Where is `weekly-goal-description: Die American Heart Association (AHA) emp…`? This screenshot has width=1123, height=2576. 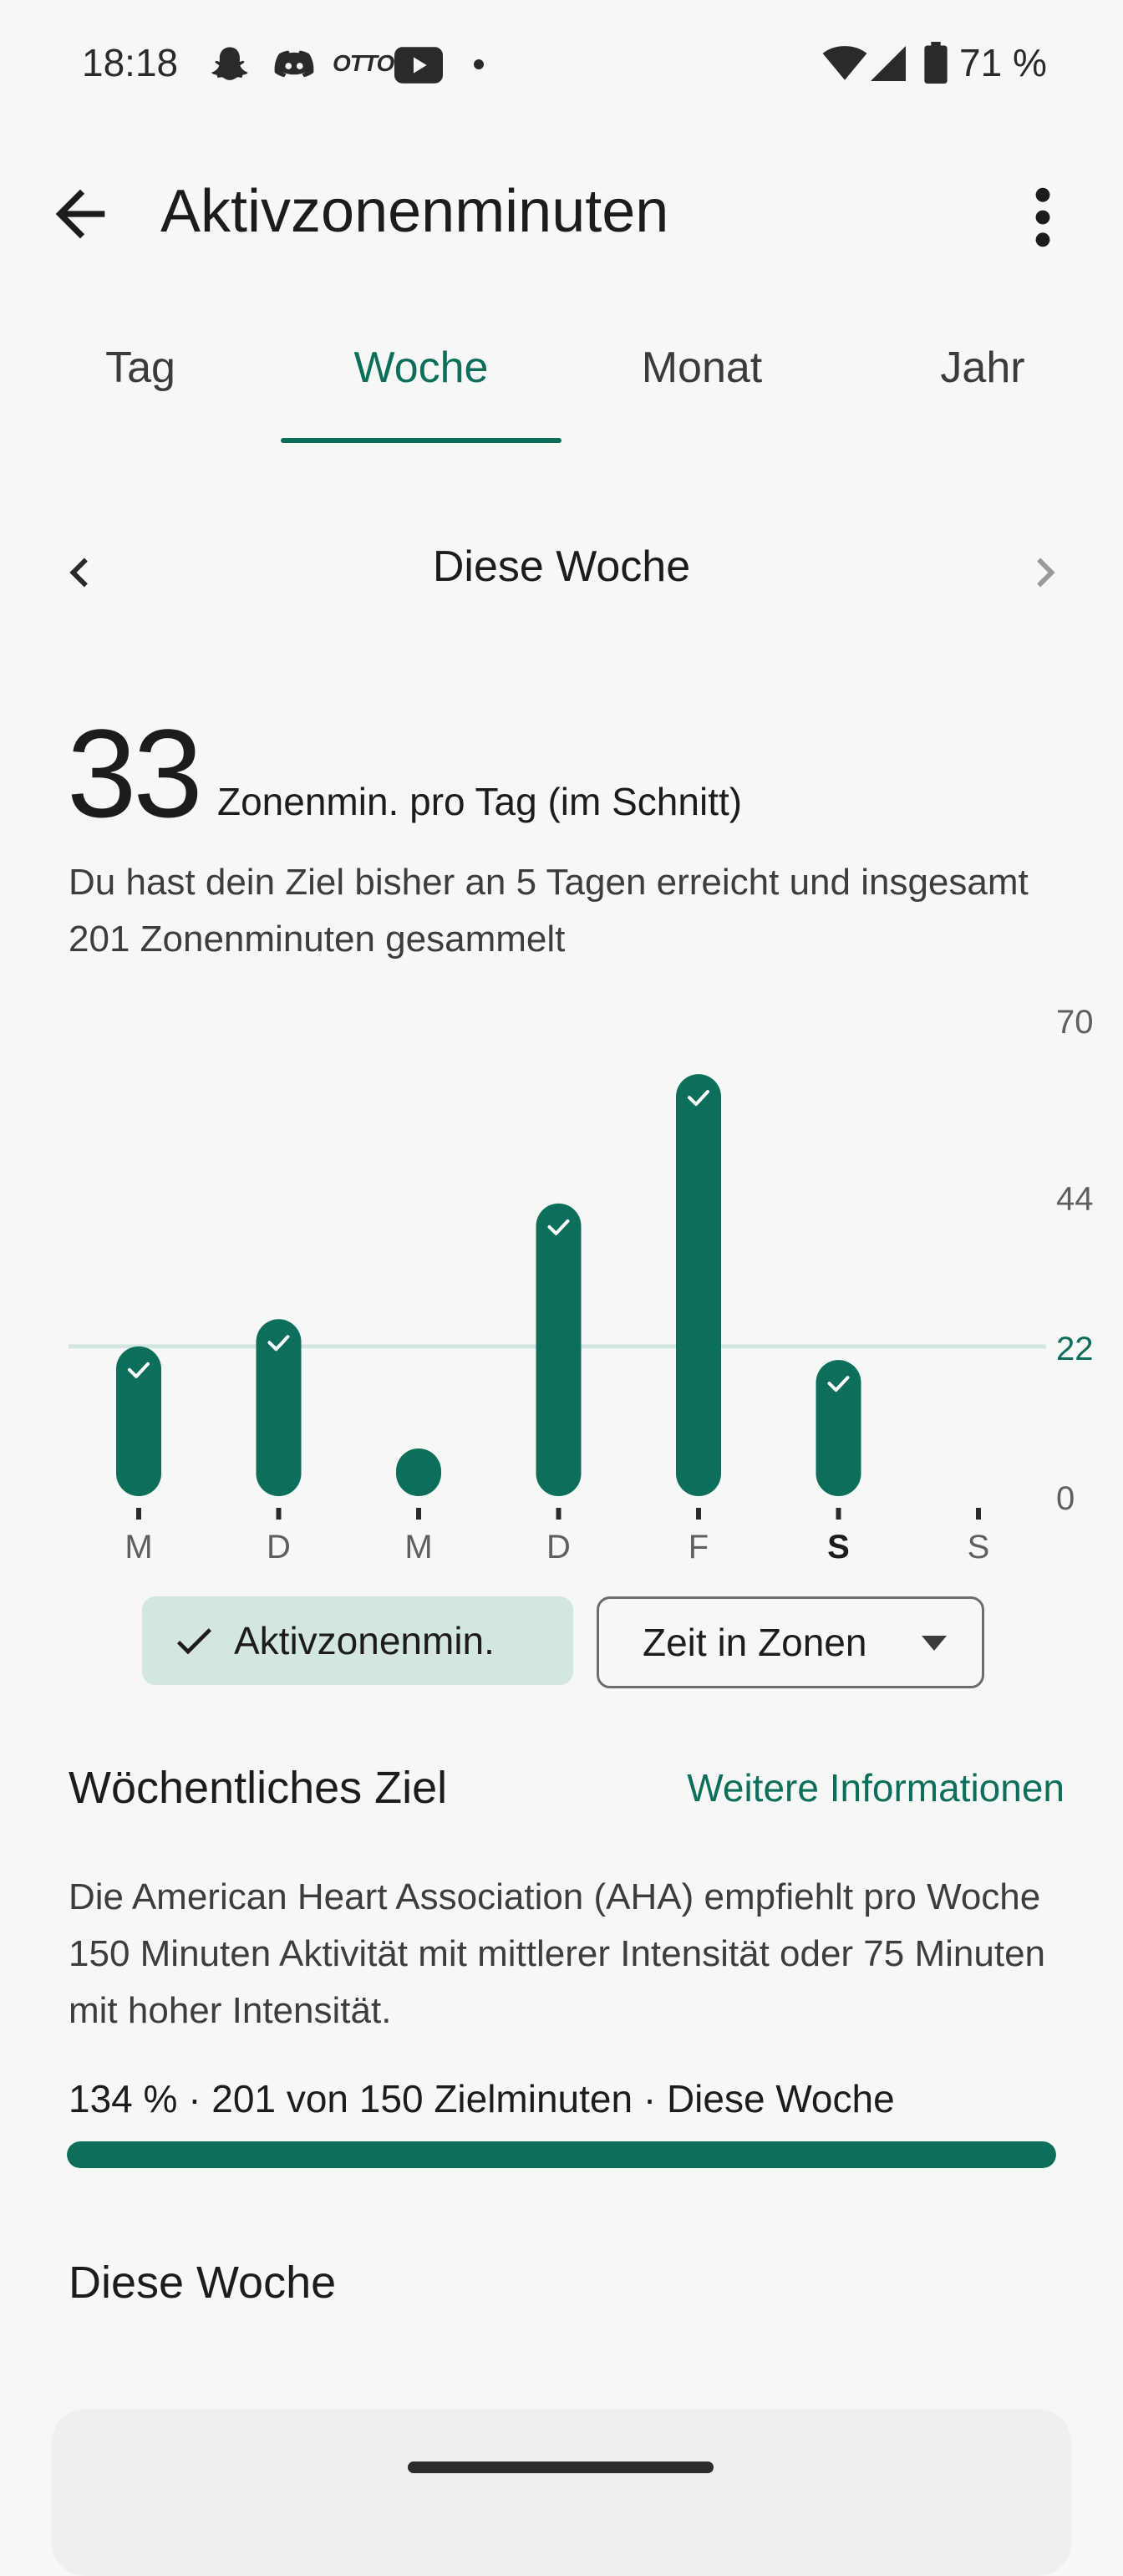 weekly-goal-description: Die American Heart Association (AHA) emp… is located at coordinates (557, 1953).